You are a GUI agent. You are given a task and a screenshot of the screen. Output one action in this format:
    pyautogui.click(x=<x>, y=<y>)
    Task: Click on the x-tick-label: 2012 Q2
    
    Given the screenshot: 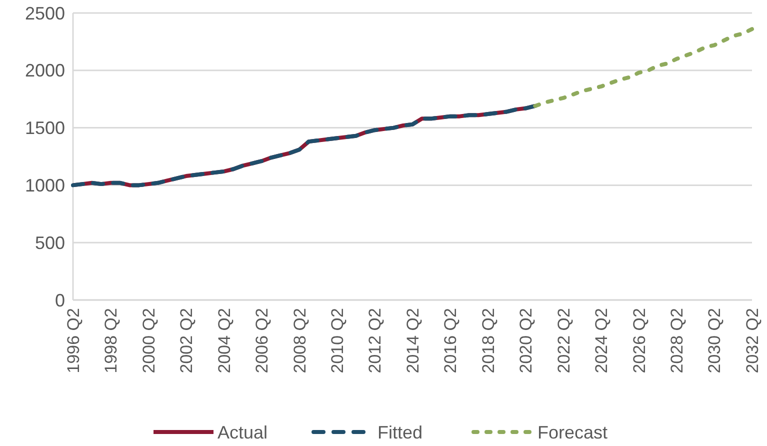 What is the action you would take?
    pyautogui.click(x=375, y=341)
    